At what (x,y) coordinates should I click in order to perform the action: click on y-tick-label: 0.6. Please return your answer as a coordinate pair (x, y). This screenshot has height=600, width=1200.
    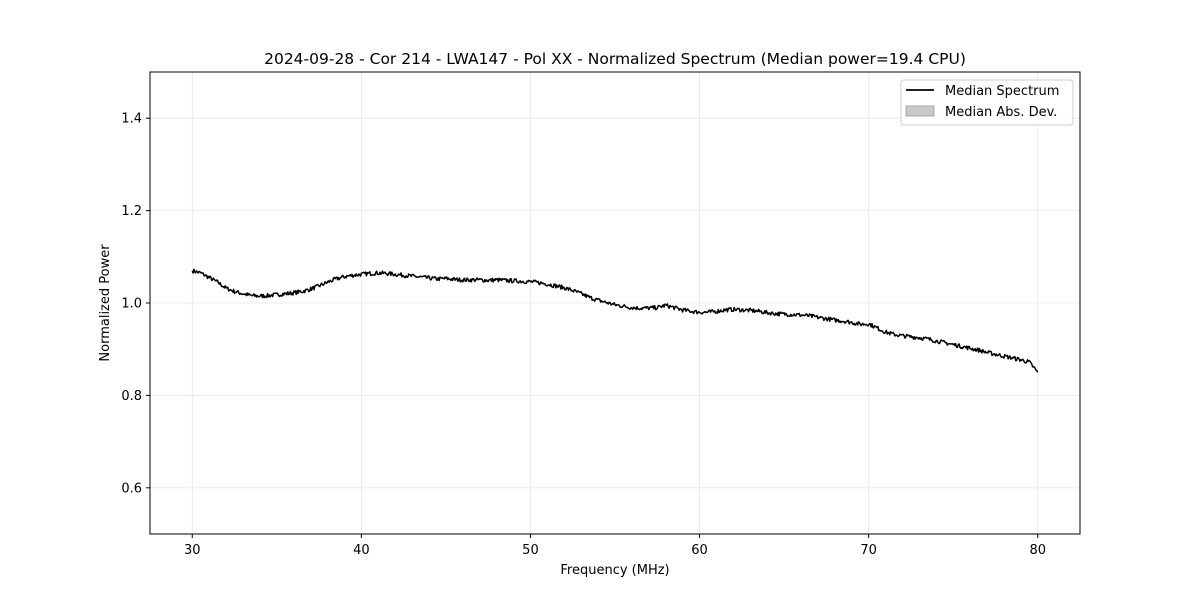
    Looking at the image, I should click on (131, 488).